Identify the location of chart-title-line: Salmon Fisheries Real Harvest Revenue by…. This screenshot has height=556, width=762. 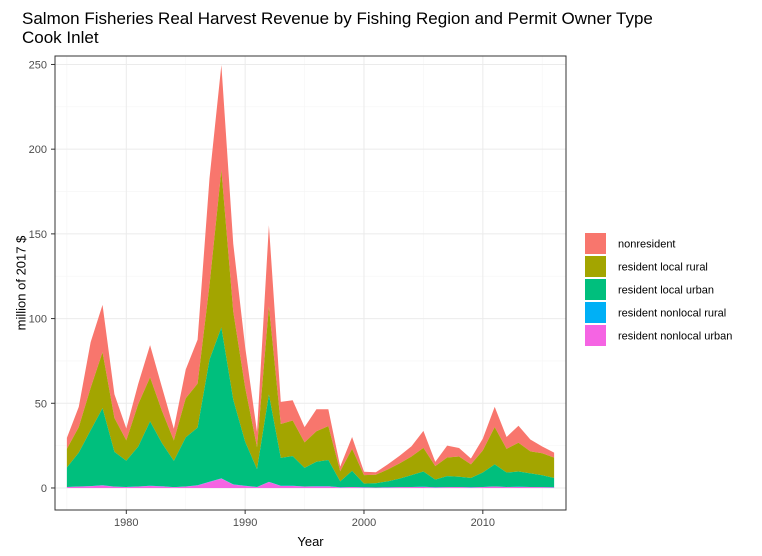
(337, 18).